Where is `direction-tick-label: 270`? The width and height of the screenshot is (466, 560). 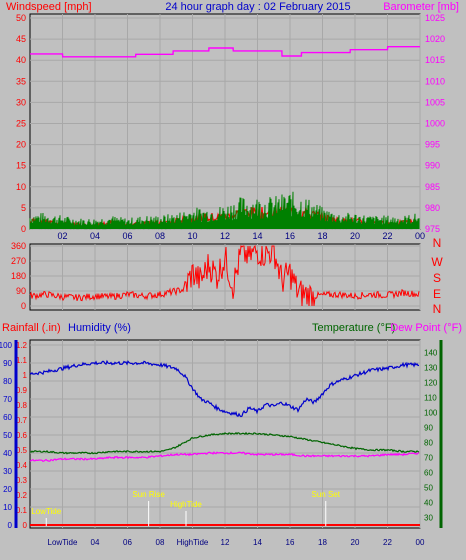
direction-tick-label: 270 is located at coordinates (18, 261).